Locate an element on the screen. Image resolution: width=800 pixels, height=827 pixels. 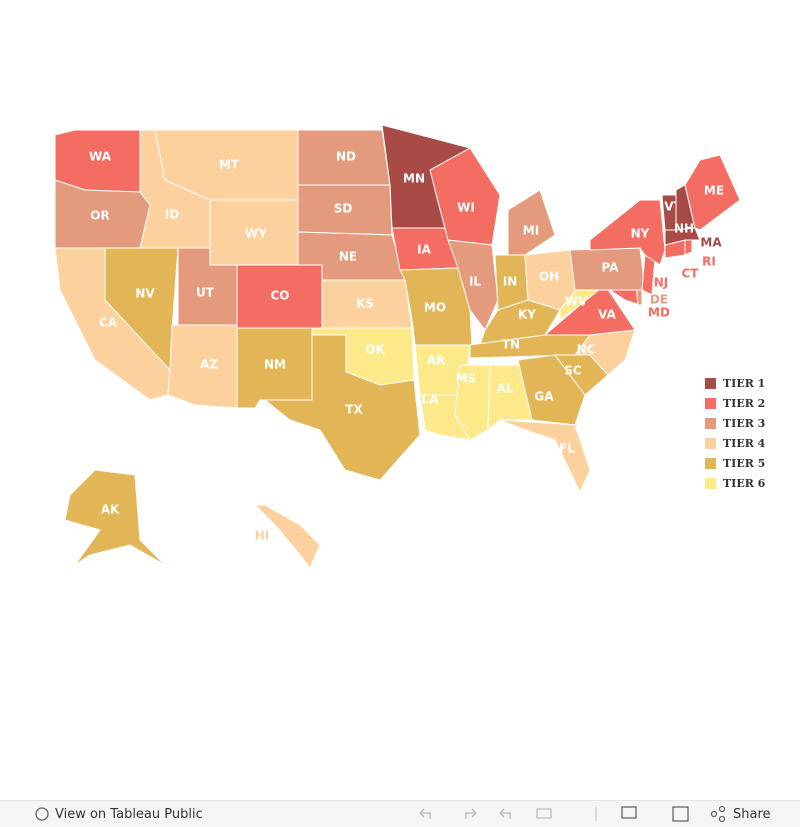
state-label: LA is located at coordinates (431, 400).